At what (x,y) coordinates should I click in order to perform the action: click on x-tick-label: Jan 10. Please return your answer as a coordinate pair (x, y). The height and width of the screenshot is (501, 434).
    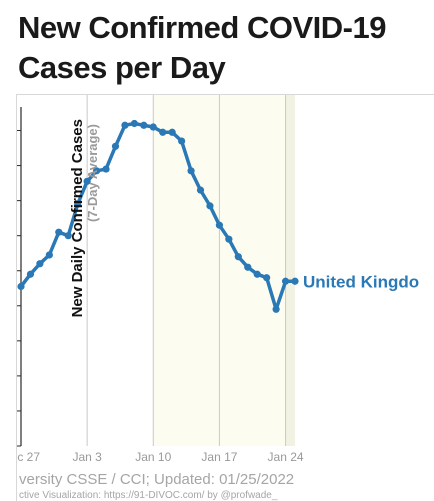
    Looking at the image, I should click on (153, 457).